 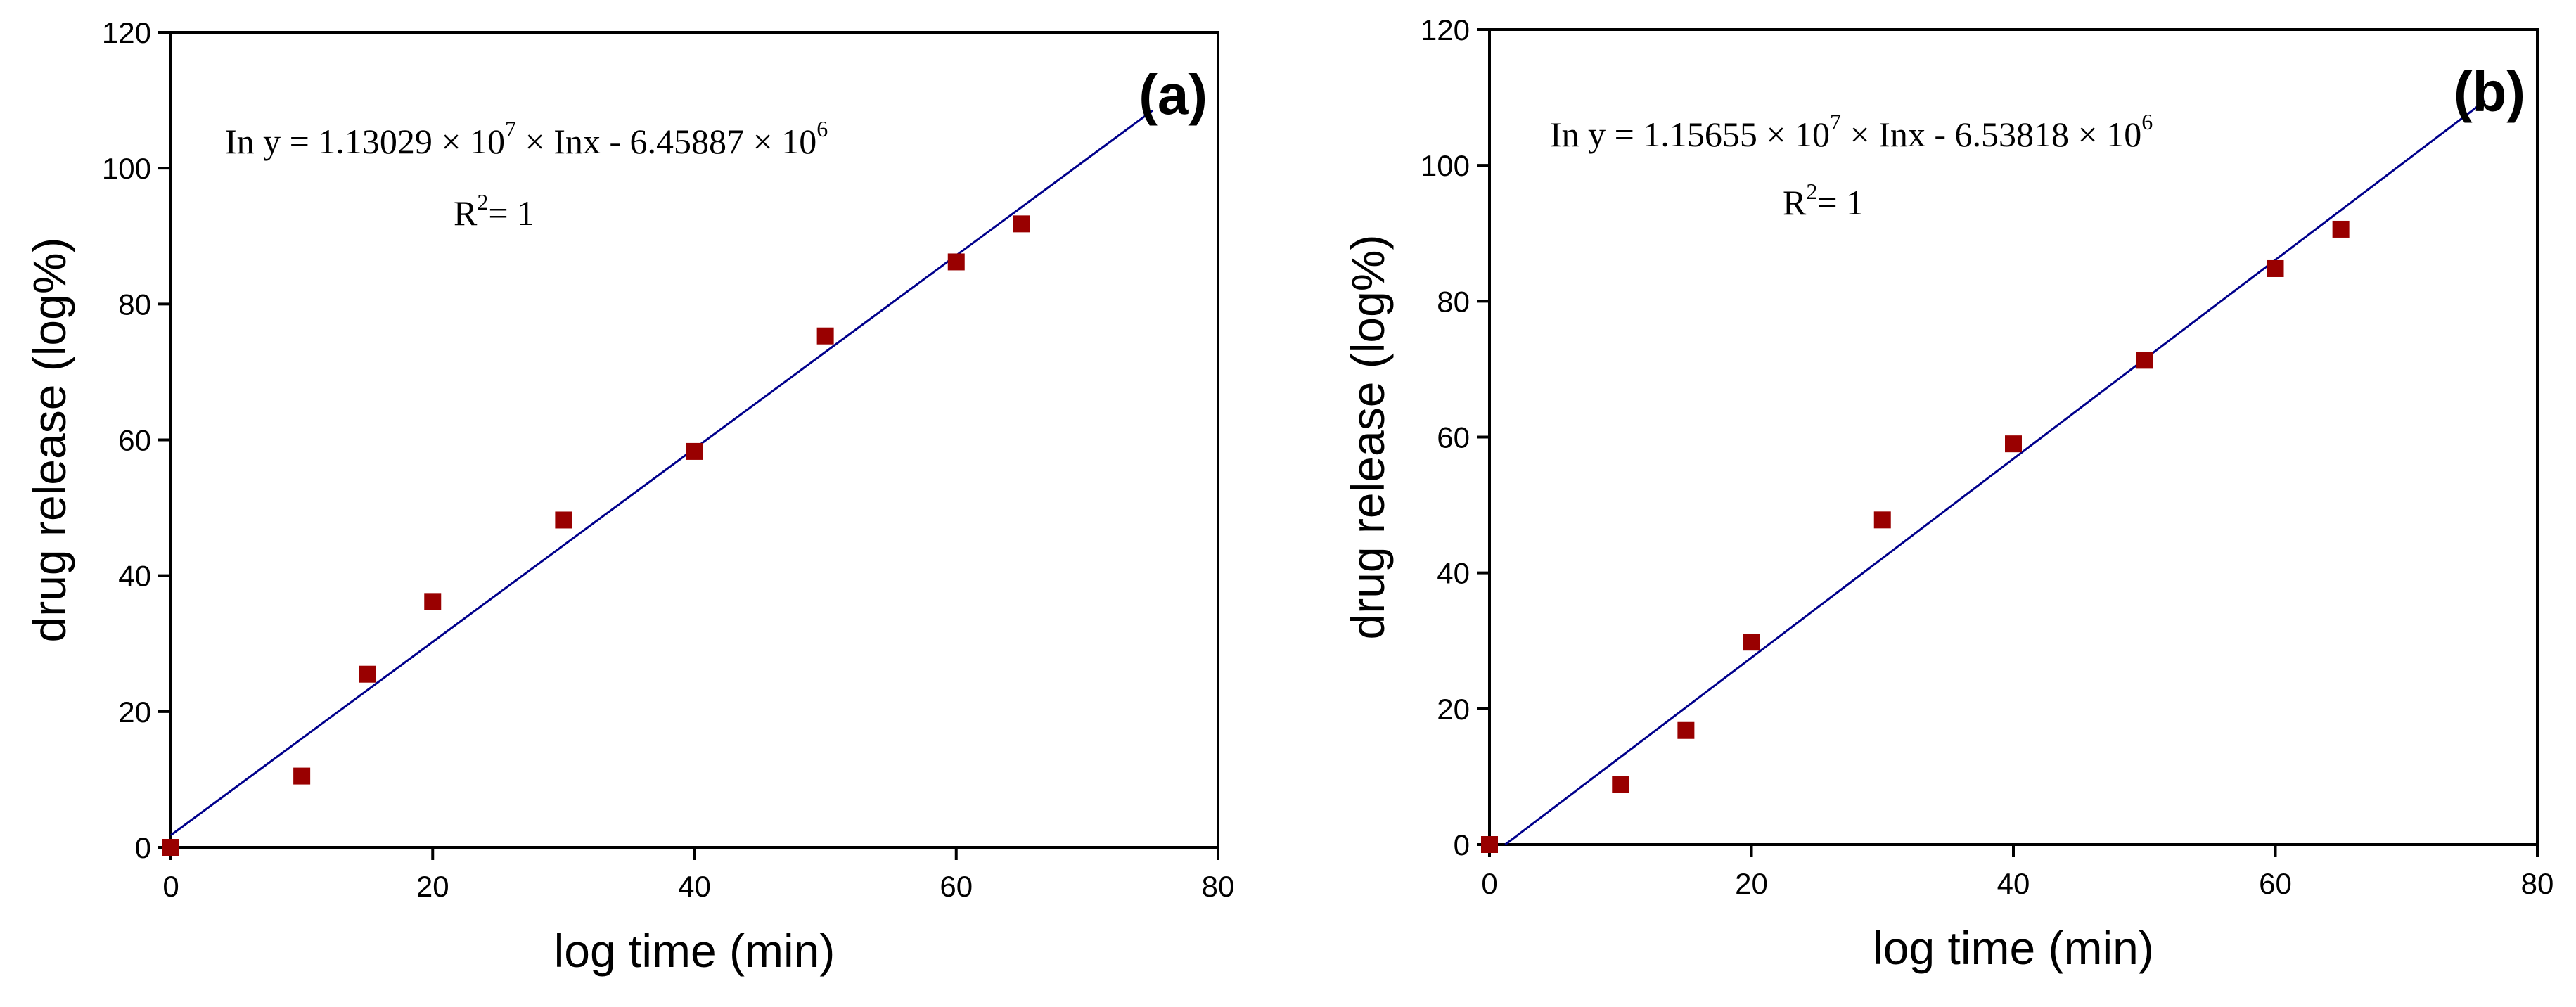 I want to click on equation-text: In y = 1.13029 × 10, so click(x=365, y=141).